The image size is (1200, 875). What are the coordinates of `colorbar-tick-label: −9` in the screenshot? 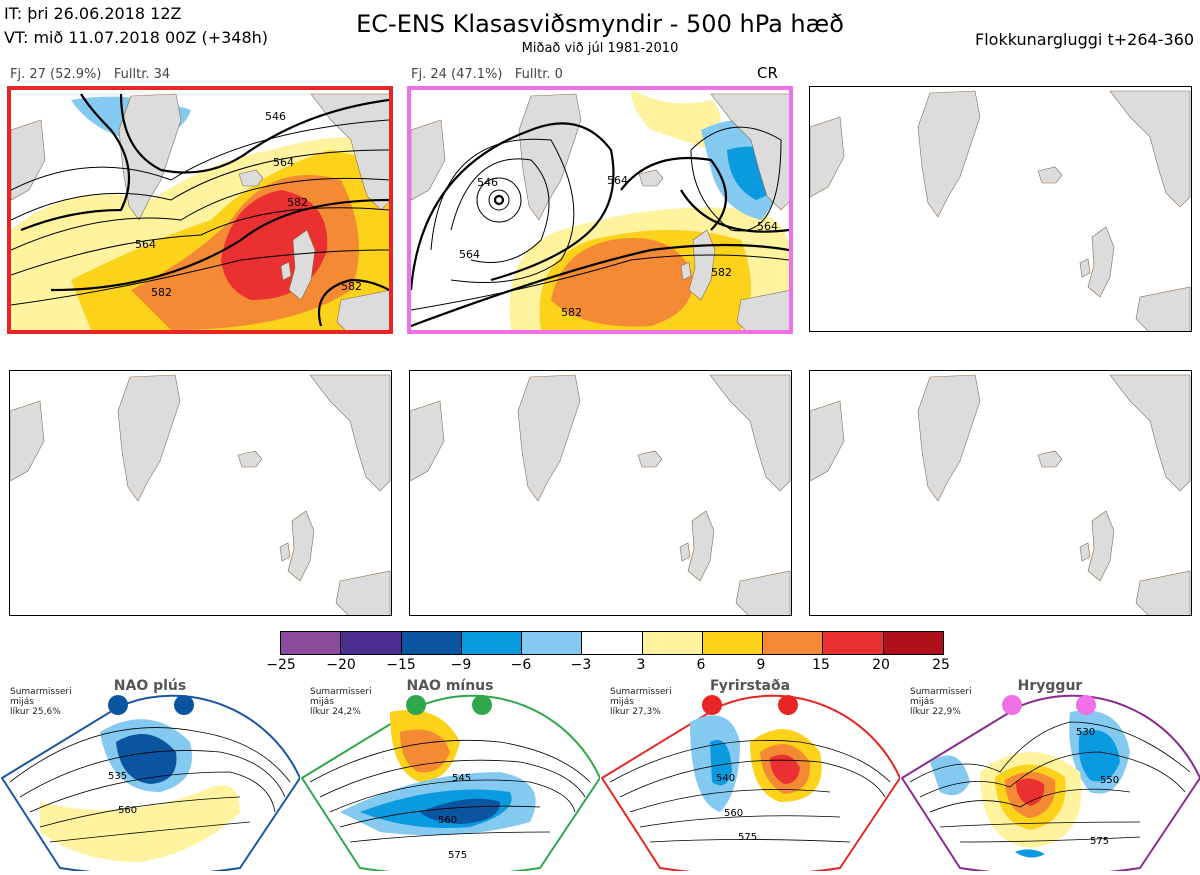 It's located at (461, 665).